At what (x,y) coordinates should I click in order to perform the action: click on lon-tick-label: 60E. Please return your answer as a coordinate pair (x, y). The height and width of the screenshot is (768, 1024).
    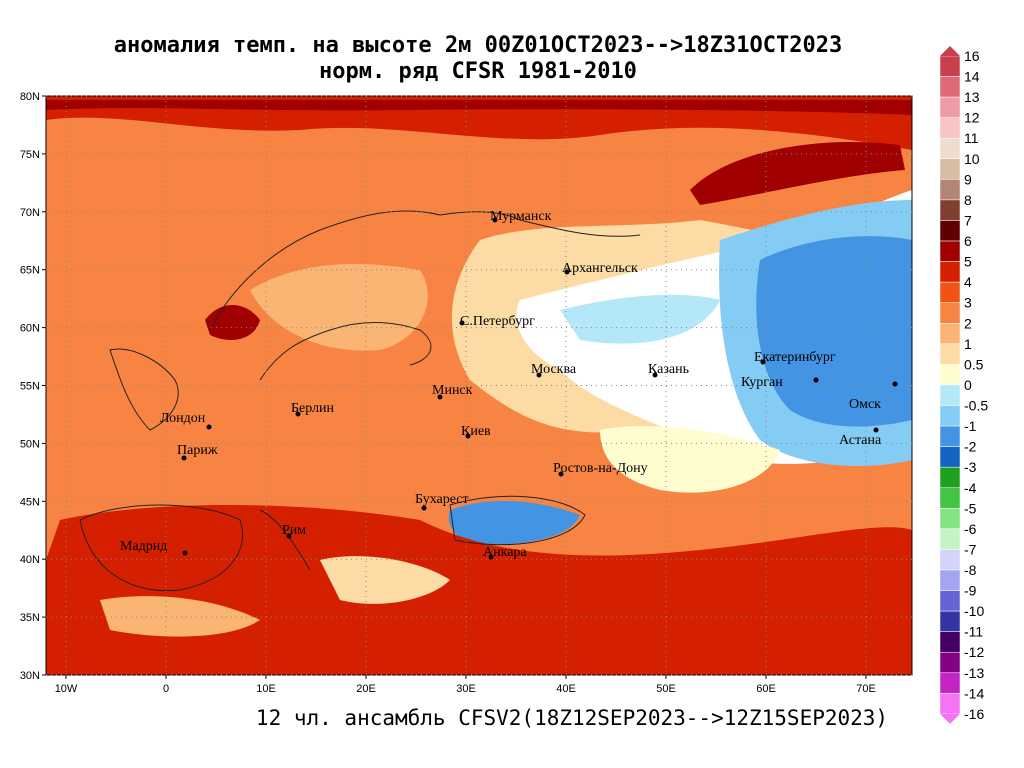
    Looking at the image, I should click on (766, 689).